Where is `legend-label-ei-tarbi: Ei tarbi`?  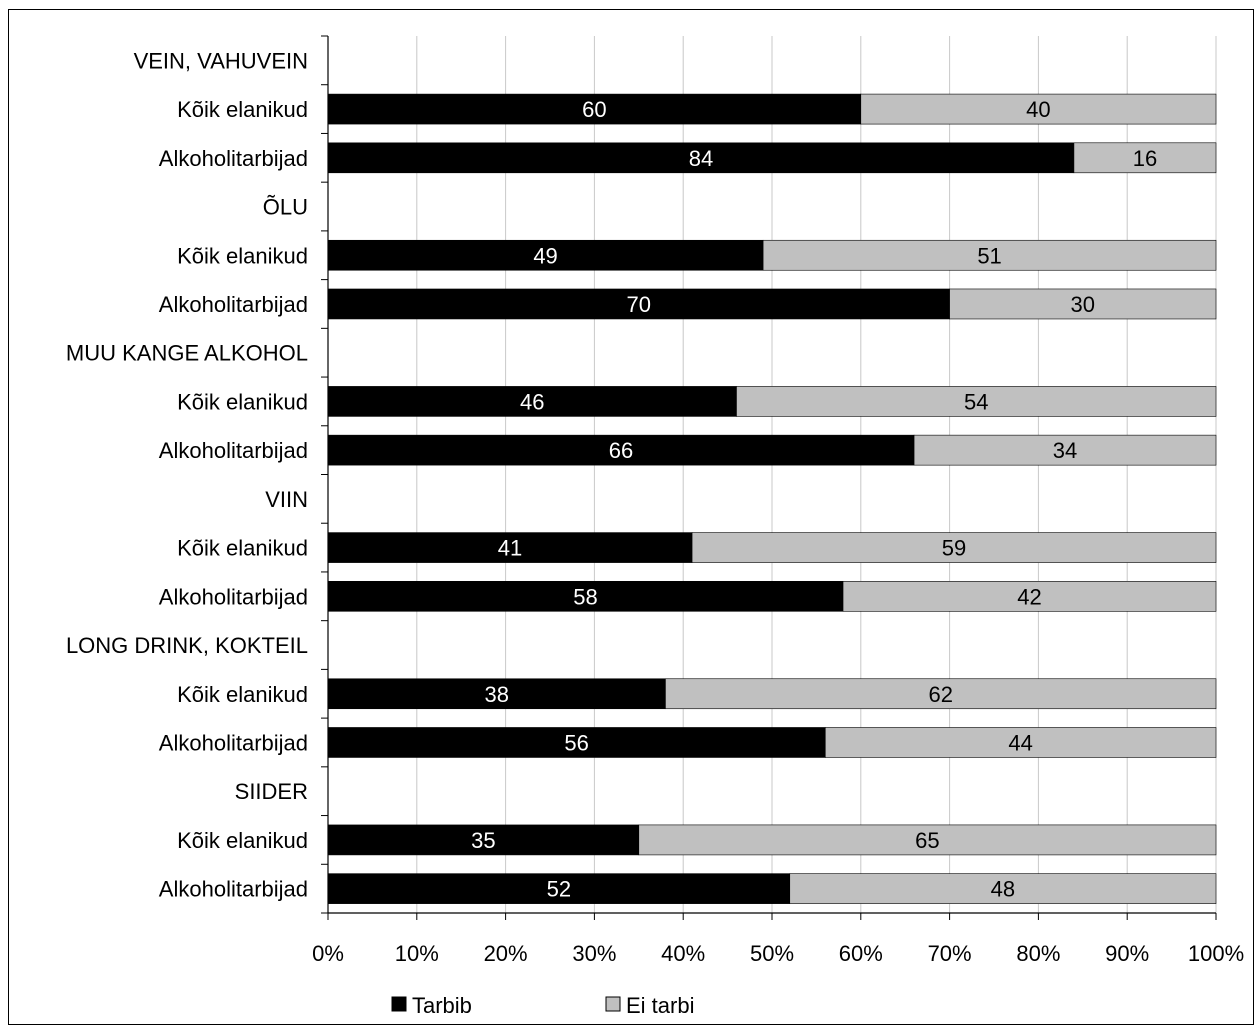 legend-label-ei-tarbi: Ei tarbi is located at coordinates (660, 1005).